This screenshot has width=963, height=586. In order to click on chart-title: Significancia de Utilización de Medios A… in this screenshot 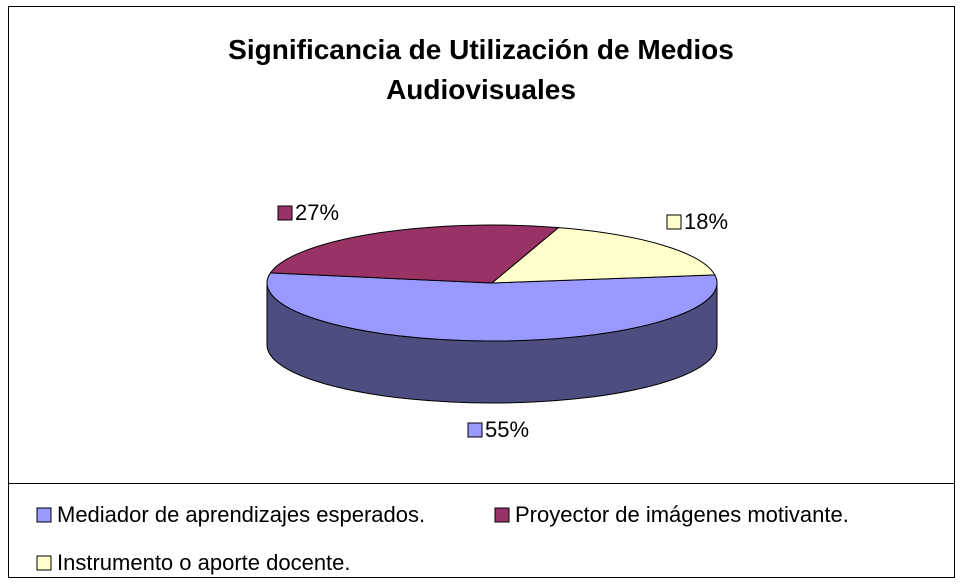, I will do `click(481, 69)`.